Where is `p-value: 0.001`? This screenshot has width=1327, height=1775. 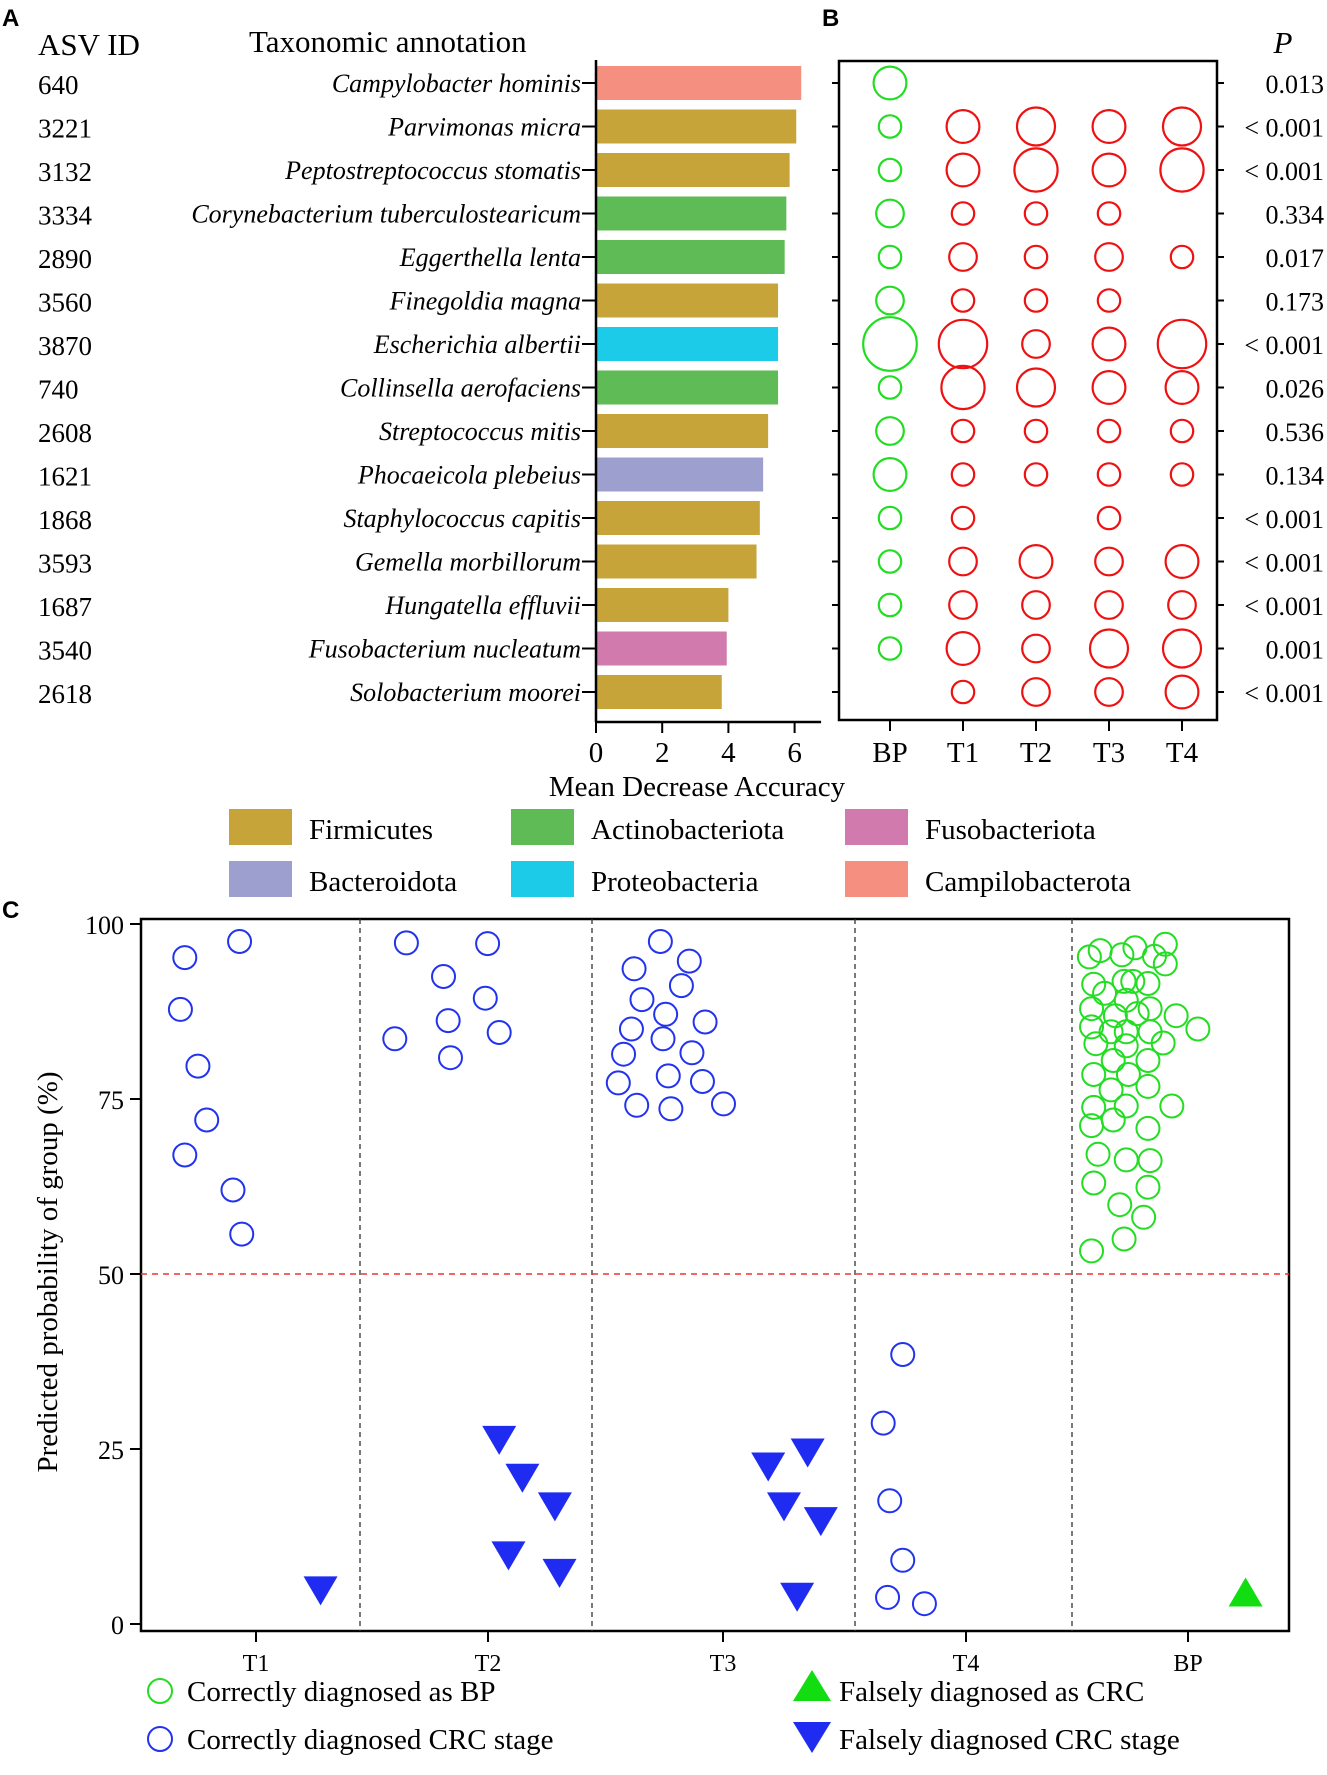
p-value: 0.001 is located at coordinates (1295, 650).